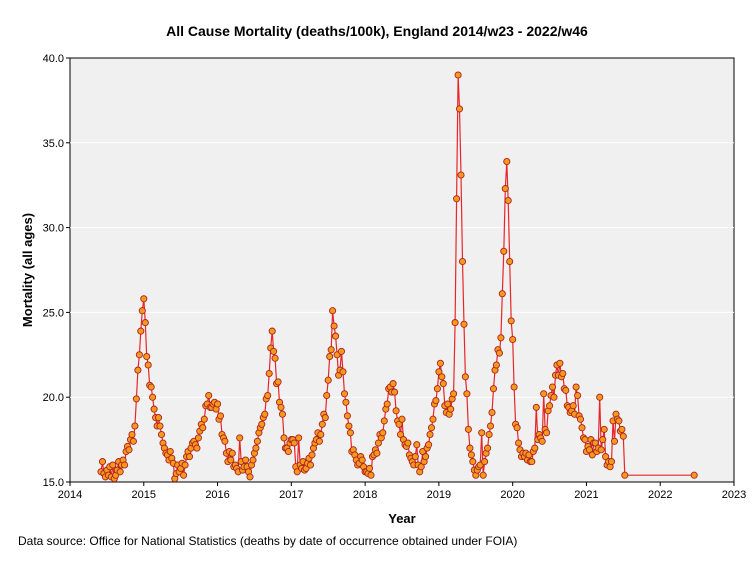  I want to click on y-tick-label: 20.0, so click(53, 398).